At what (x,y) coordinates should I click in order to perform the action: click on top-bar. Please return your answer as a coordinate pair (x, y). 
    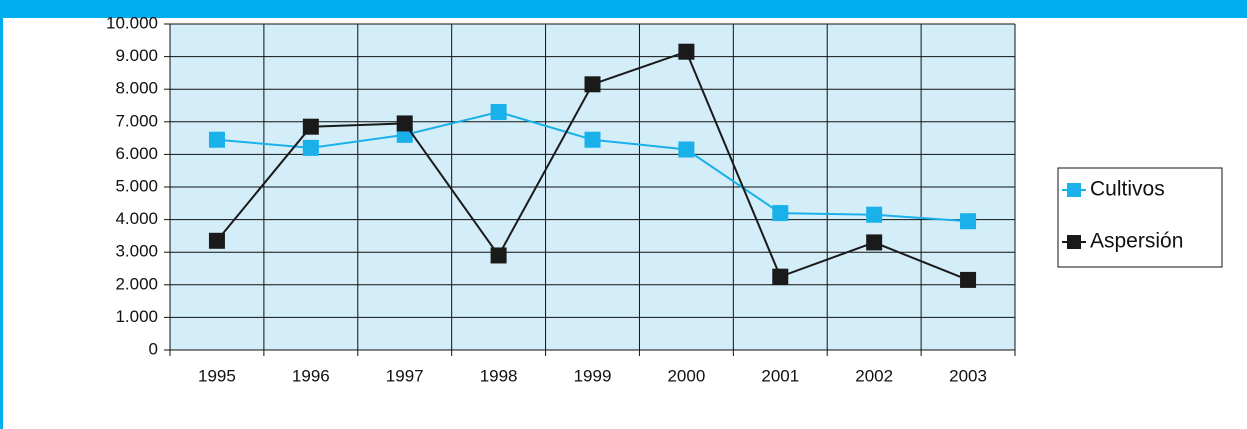
    Looking at the image, I should click on (623, 9).